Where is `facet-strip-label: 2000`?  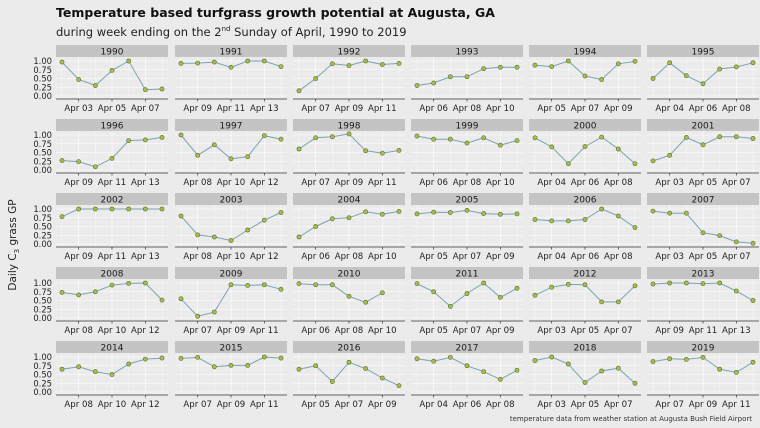 facet-strip-label: 2000 is located at coordinates (585, 127).